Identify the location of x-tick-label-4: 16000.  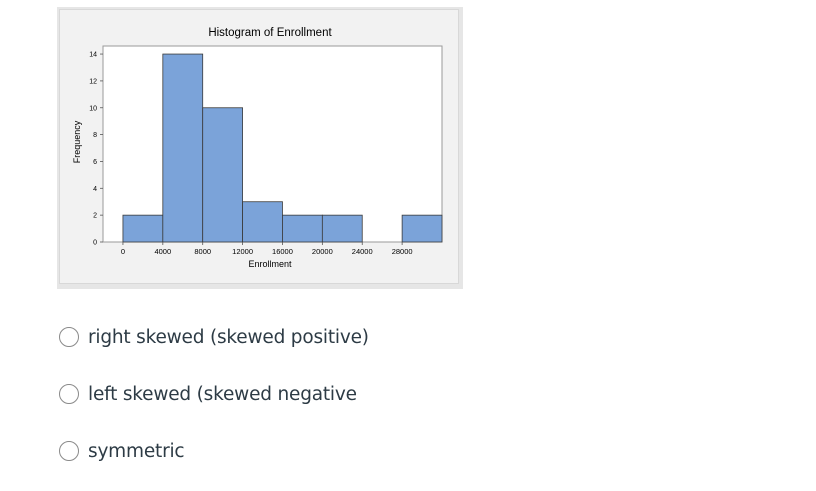
(282, 251).